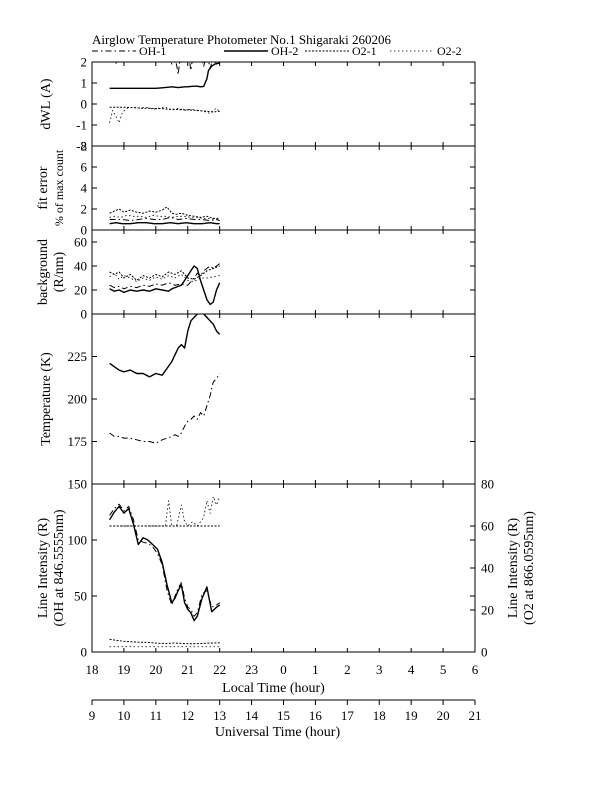 The image size is (612, 792). Describe the element at coordinates (219, 669) in the screenshot. I see `x-tick-label-local: 22` at that location.